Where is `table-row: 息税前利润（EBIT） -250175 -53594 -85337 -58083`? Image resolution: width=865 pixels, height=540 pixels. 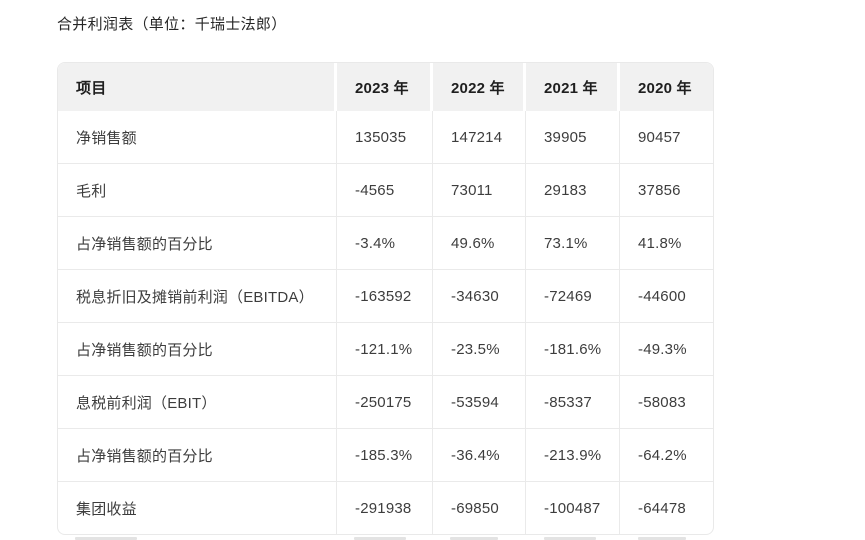 table-row: 息税前利润（EBIT） -250175 -53594 -85337 -58083 is located at coordinates (385, 401).